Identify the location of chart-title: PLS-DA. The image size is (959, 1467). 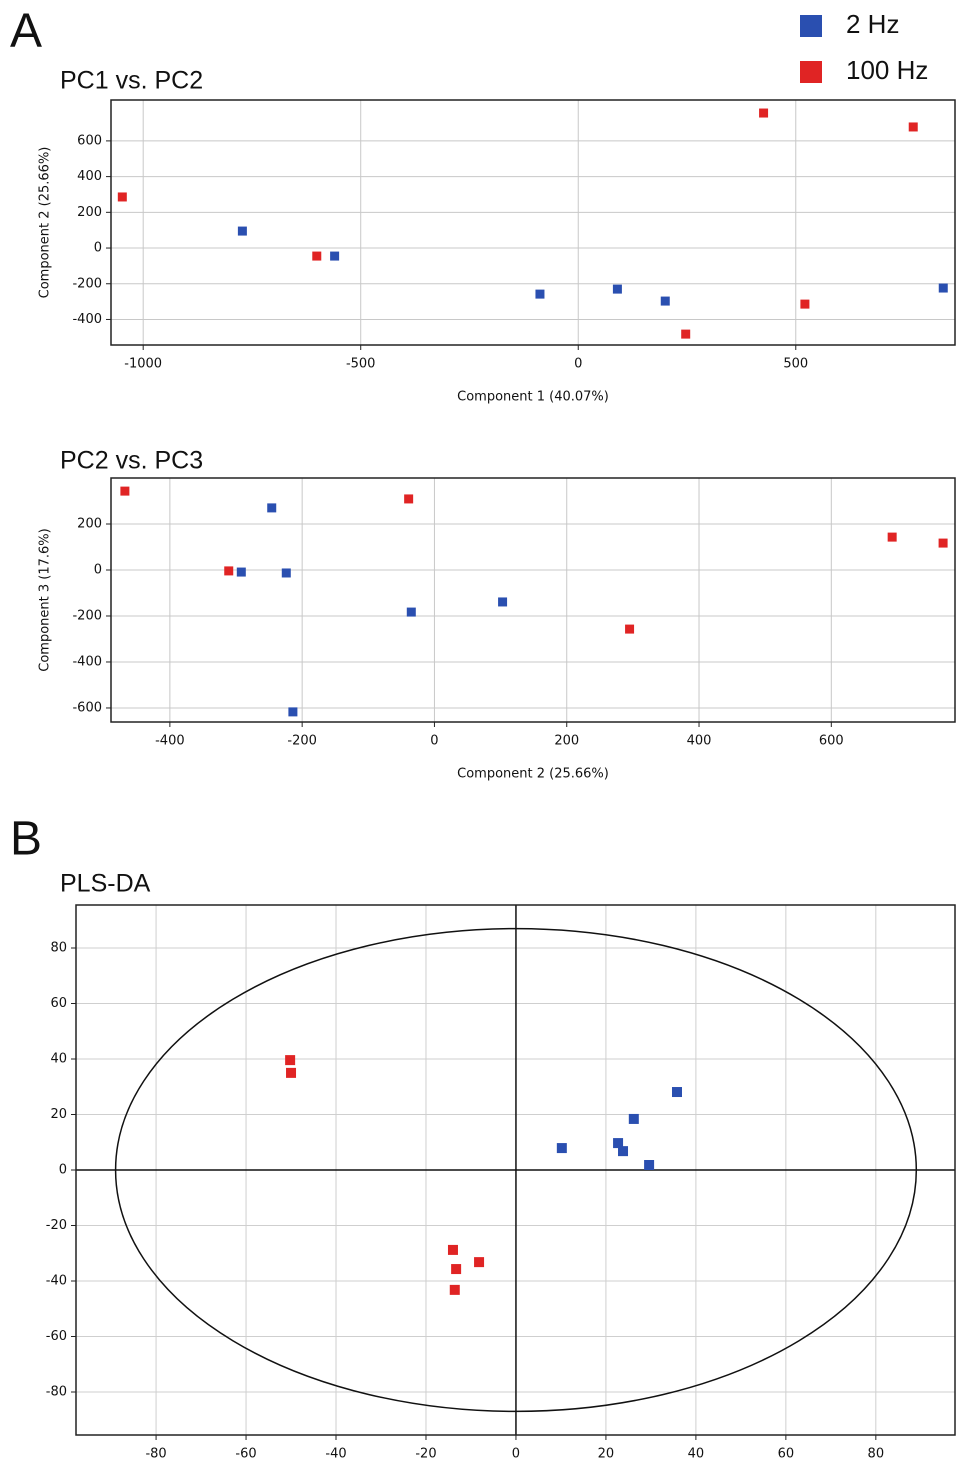
(105, 884).